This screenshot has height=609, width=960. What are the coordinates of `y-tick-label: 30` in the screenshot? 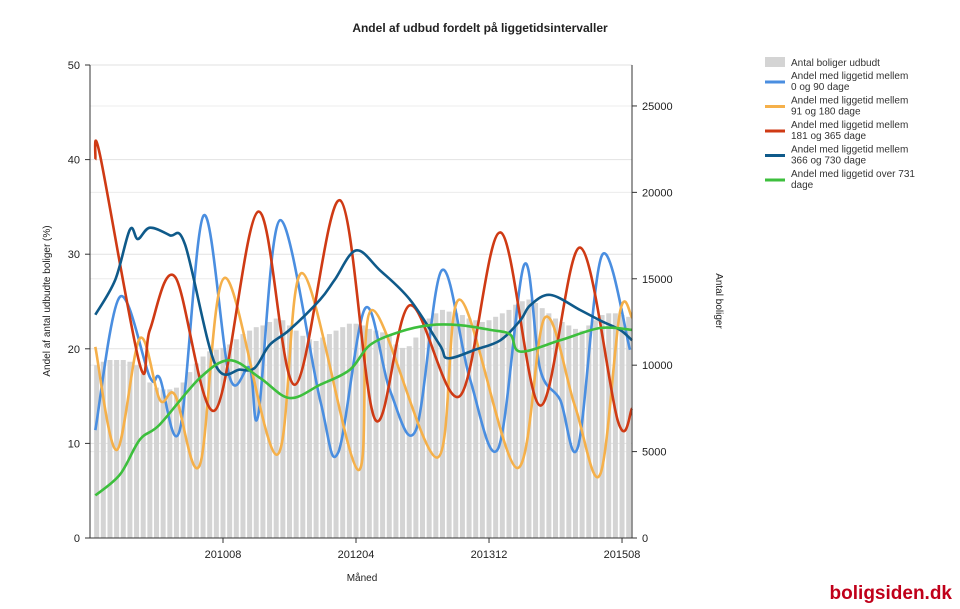 It's located at (74, 255).